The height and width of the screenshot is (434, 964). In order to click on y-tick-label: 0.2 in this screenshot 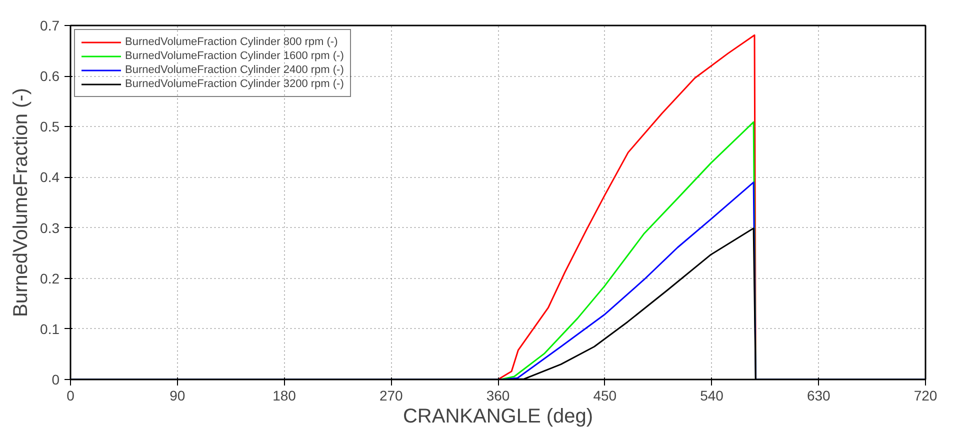, I will do `click(50, 278)`.